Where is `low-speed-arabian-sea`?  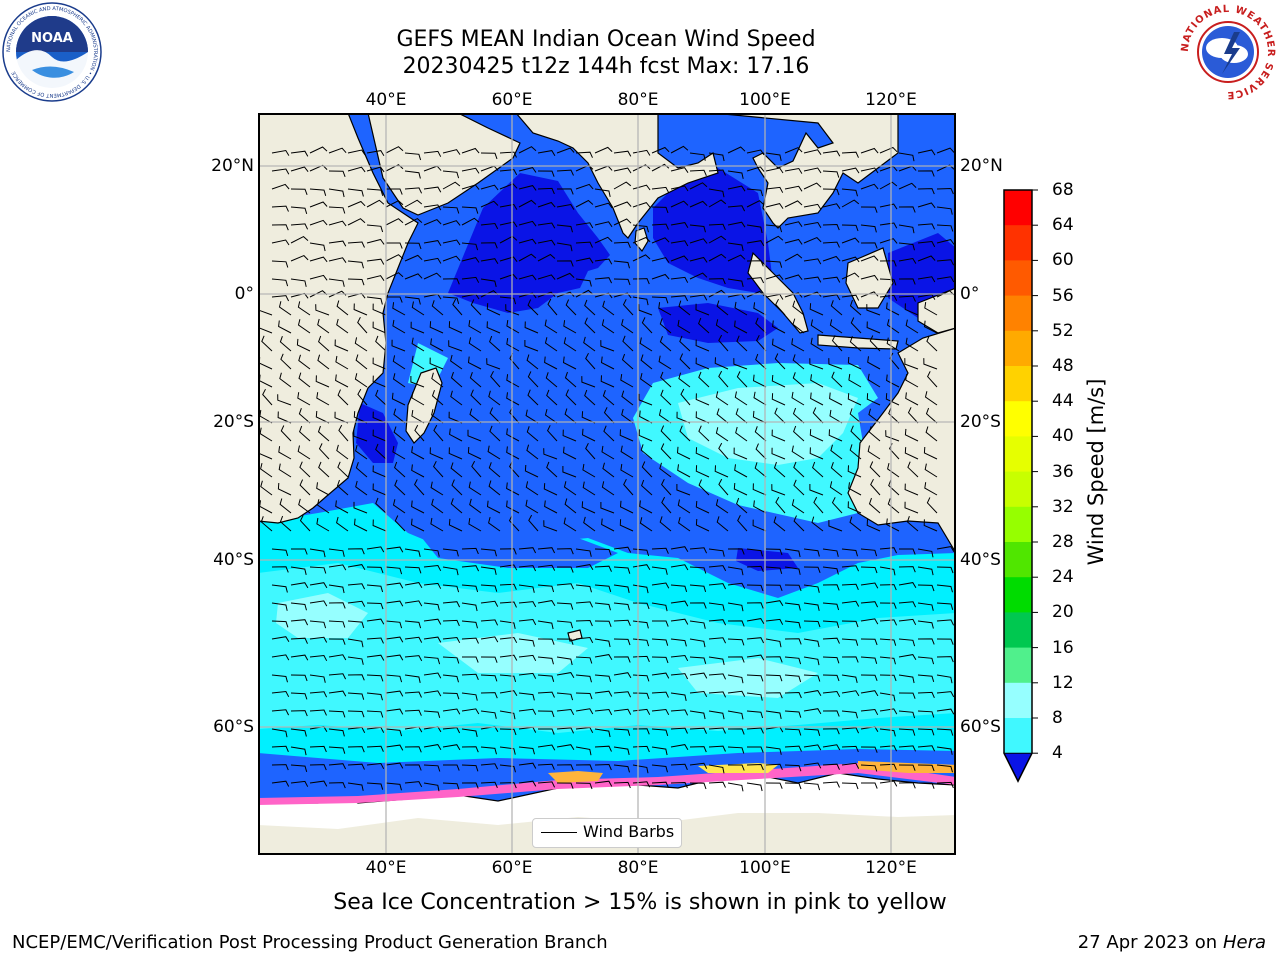 low-speed-arabian-sea is located at coordinates (529, 243).